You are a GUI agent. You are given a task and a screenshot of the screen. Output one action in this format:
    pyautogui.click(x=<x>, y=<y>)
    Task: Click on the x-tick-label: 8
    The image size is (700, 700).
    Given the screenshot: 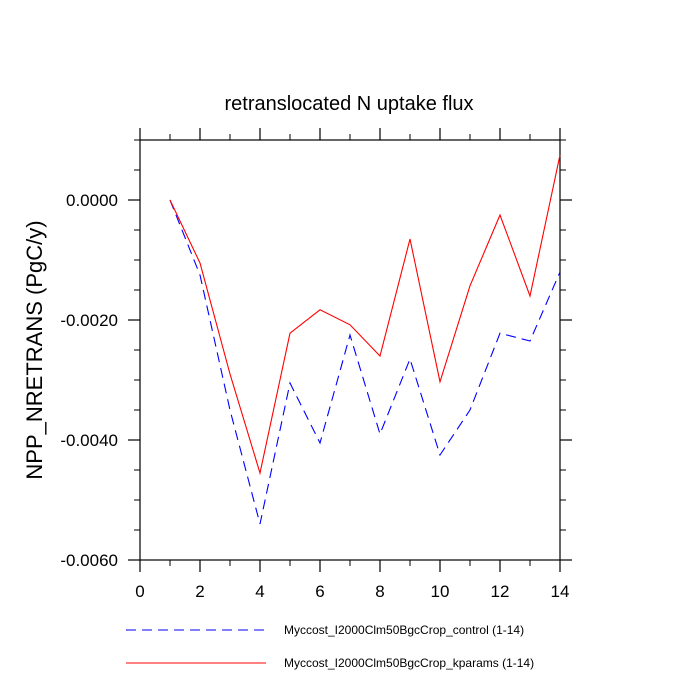 What is the action you would take?
    pyautogui.click(x=379, y=591)
    